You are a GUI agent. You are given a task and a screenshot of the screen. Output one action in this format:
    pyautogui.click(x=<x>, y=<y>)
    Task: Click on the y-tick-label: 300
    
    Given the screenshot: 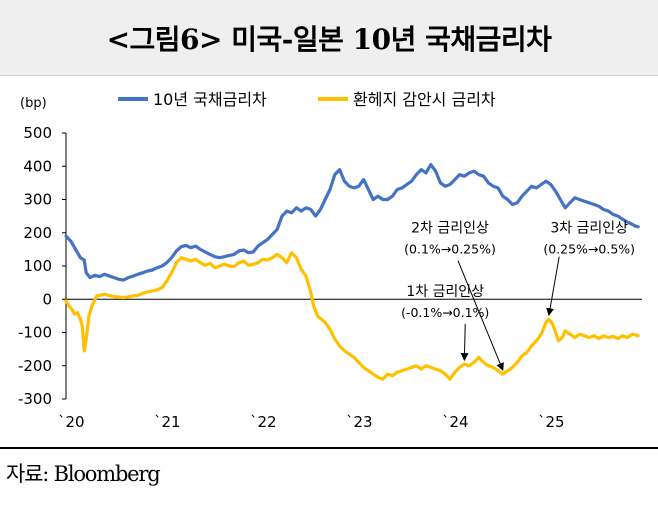 What is the action you would take?
    pyautogui.click(x=37, y=200)
    